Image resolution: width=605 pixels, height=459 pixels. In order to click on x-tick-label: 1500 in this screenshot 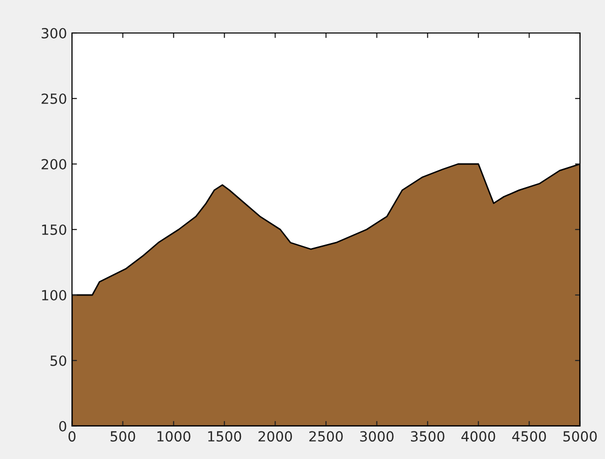, I will do `click(225, 436)`.